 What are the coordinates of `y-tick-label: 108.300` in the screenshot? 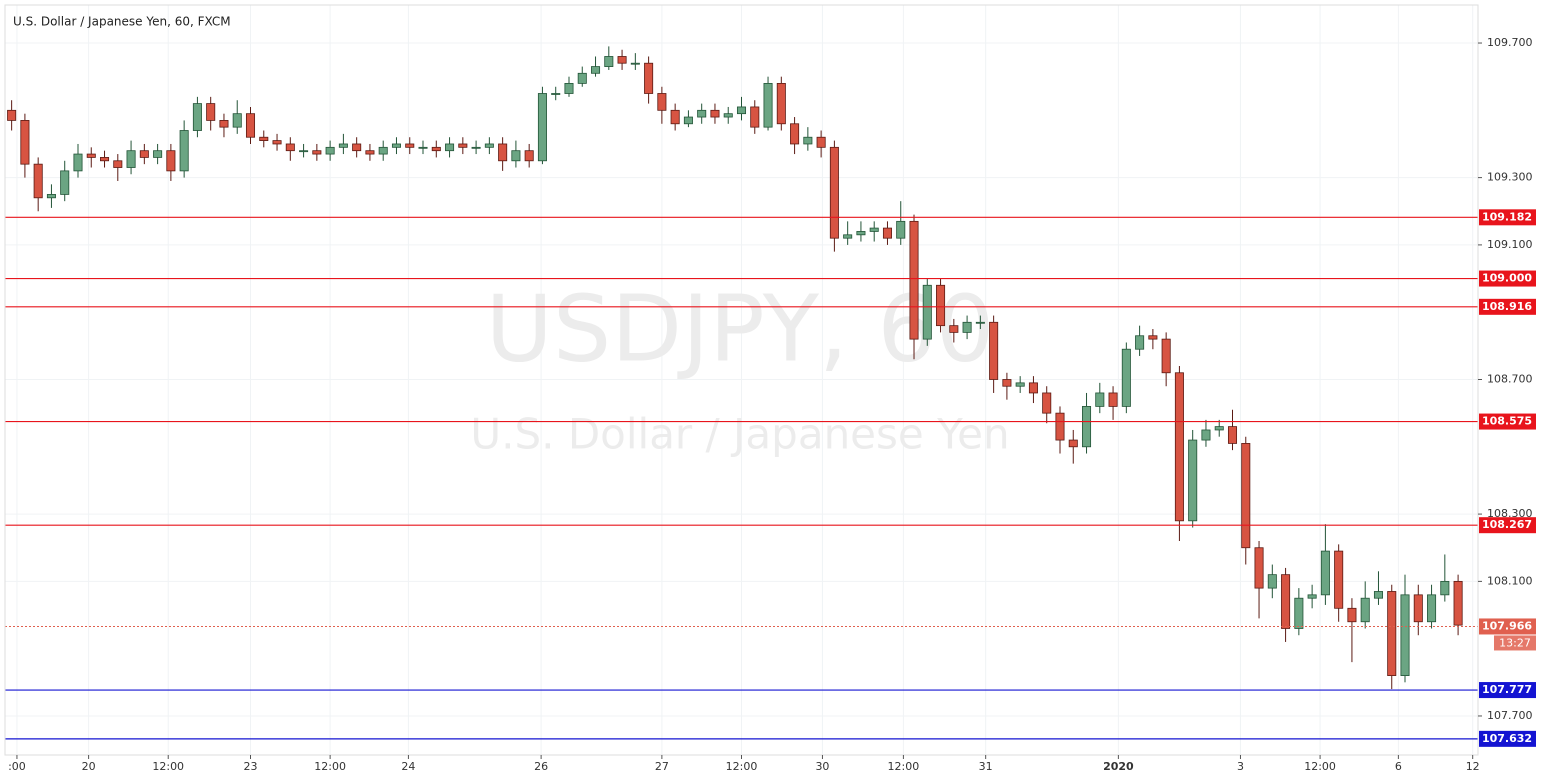 It's located at (1510, 513).